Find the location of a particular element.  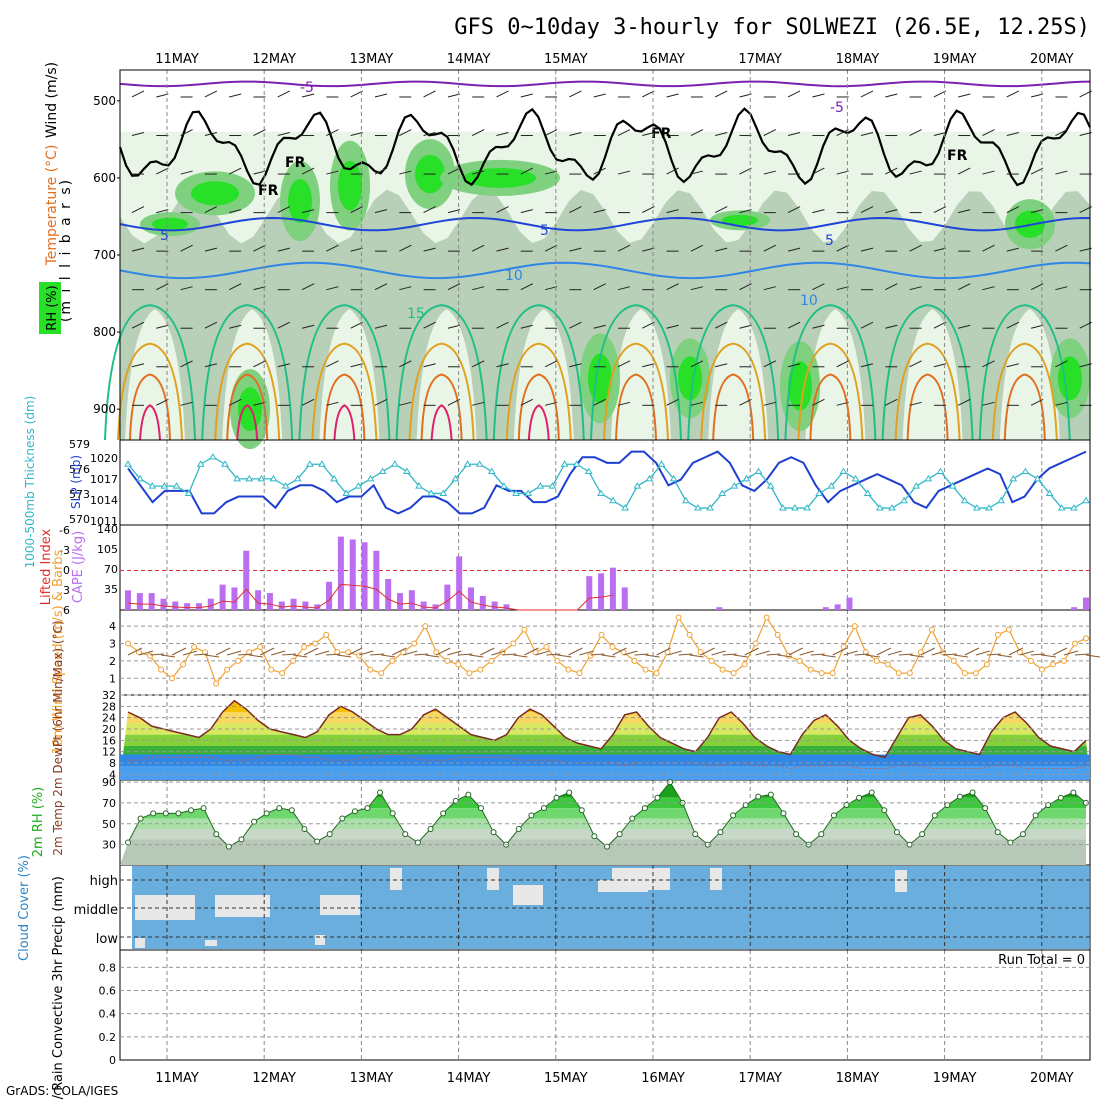

thickness-axis-label: 1000-500mb Thickness (dm) is located at coordinates (30, 482).